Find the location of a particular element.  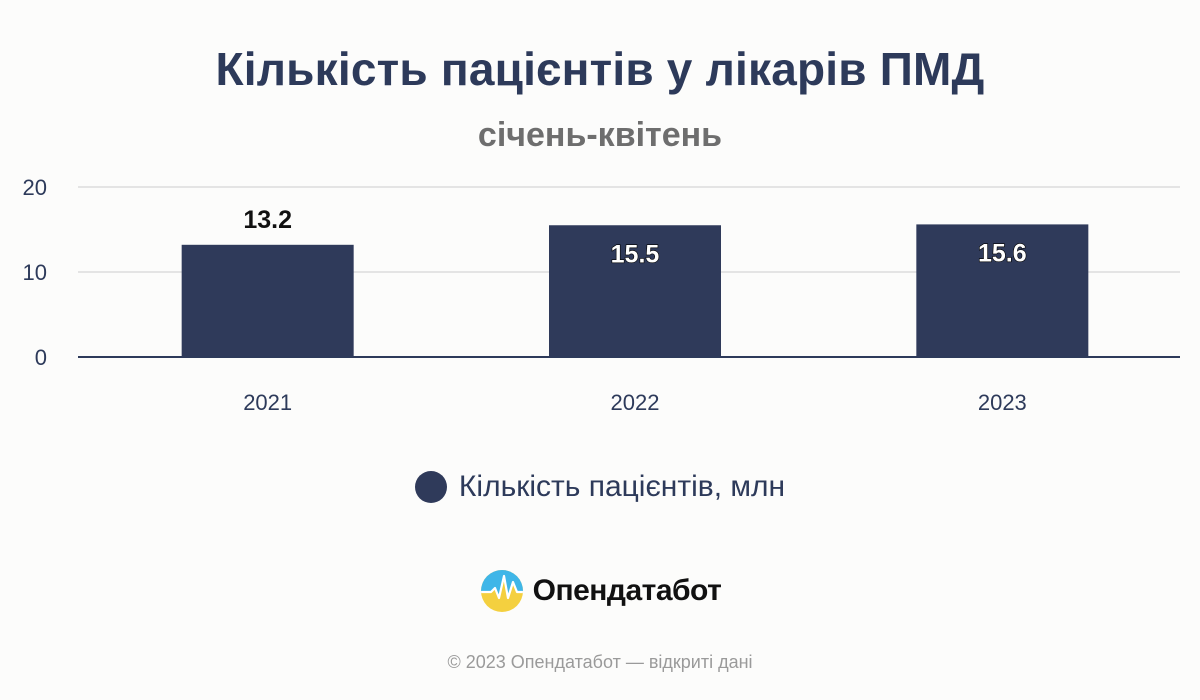

chart-subtitle: січень-квітень is located at coordinates (600, 135).